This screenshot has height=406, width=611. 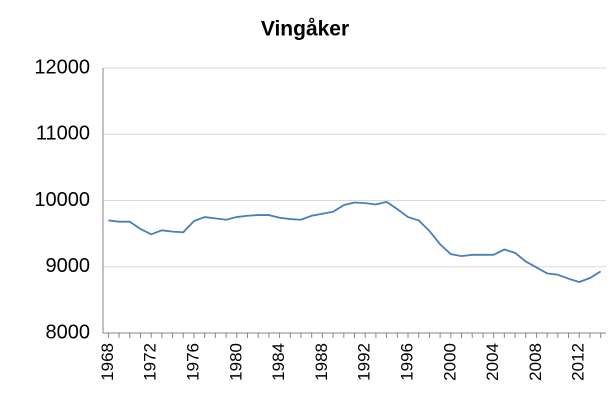 What do you see at coordinates (492, 362) in the screenshot?
I see `x-tick-label: 2004` at bounding box center [492, 362].